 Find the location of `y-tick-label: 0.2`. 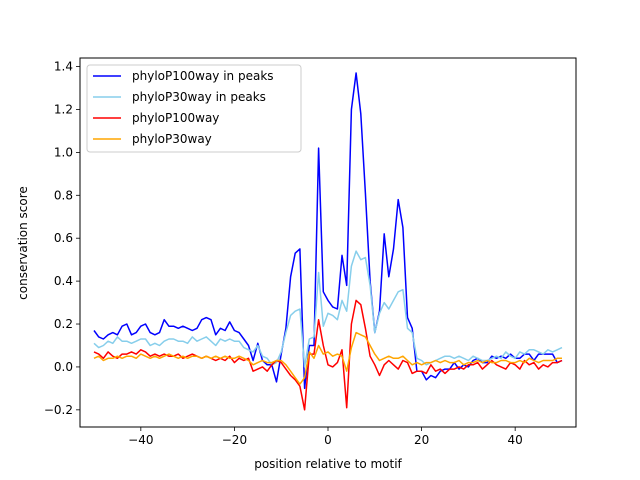

y-tick-label: 0.2 is located at coordinates (63, 324).